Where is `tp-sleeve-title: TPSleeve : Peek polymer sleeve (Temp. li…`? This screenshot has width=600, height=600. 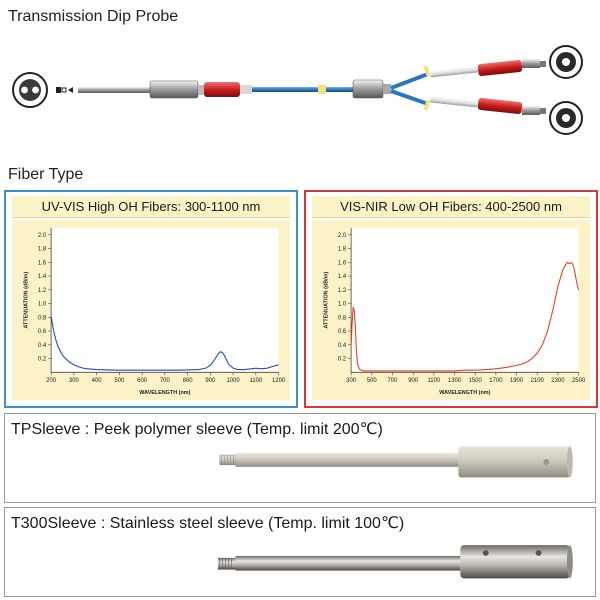
tp-sleeve-title: TPSleeve : Peek polymer sleeve (Temp. li… is located at coordinates (197, 429).